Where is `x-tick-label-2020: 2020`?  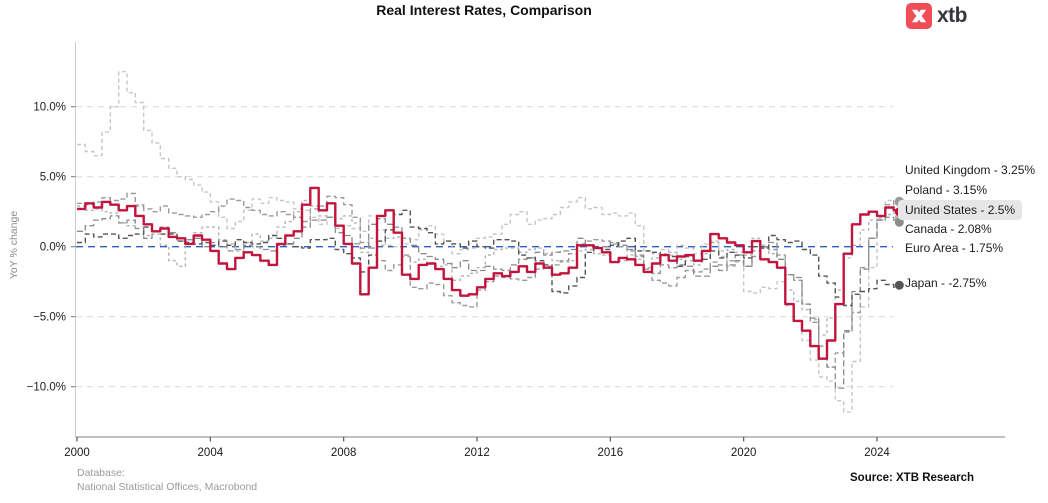
x-tick-label-2020: 2020 is located at coordinates (744, 453).